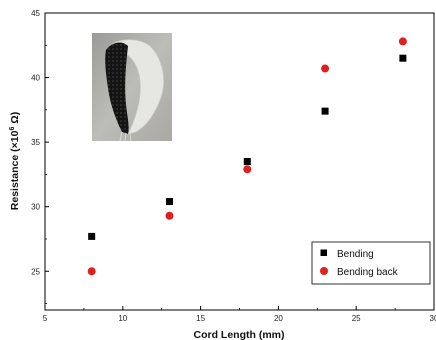 Image resolution: width=436 pixels, height=340 pixels. Describe the element at coordinates (323, 252) in the screenshot. I see `legend-marker-bending` at that location.